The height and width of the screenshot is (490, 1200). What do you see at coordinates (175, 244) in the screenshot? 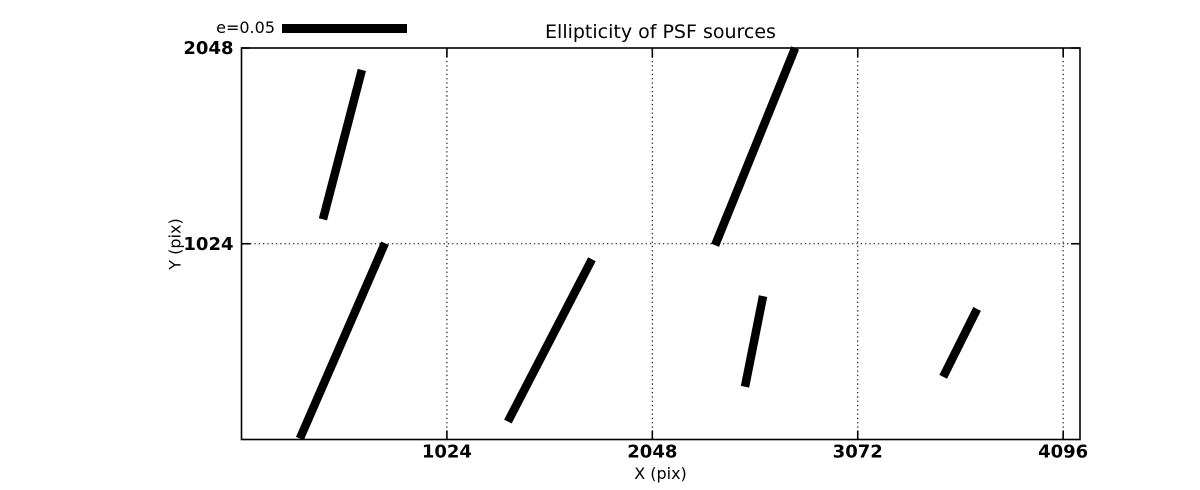
I see `y-axis-label: Y (pix)` at bounding box center [175, 244].